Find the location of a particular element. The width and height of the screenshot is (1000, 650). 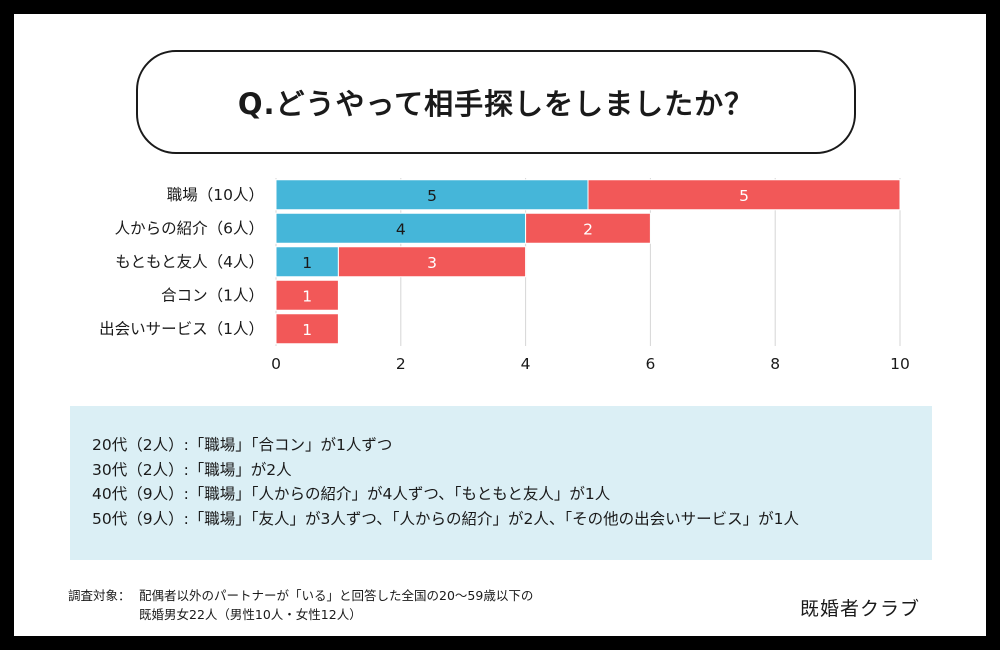

footnote-line-2: 既婚男女22人（男性10人・女性12人） is located at coordinates (250, 614).